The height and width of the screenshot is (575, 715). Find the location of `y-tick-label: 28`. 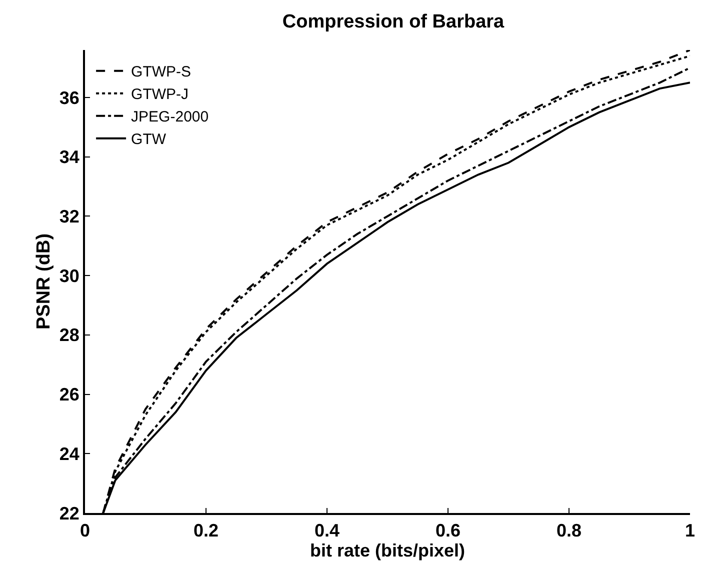

y-tick-label: 28 is located at coordinates (69, 335).